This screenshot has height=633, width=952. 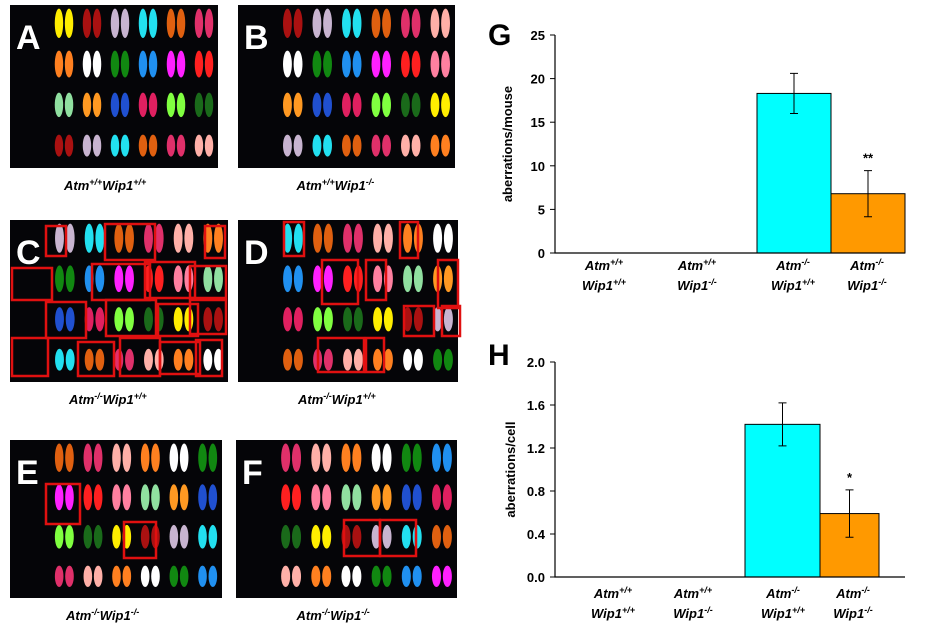 I want to click on y-tick-label: 2.0, so click(x=536, y=362).